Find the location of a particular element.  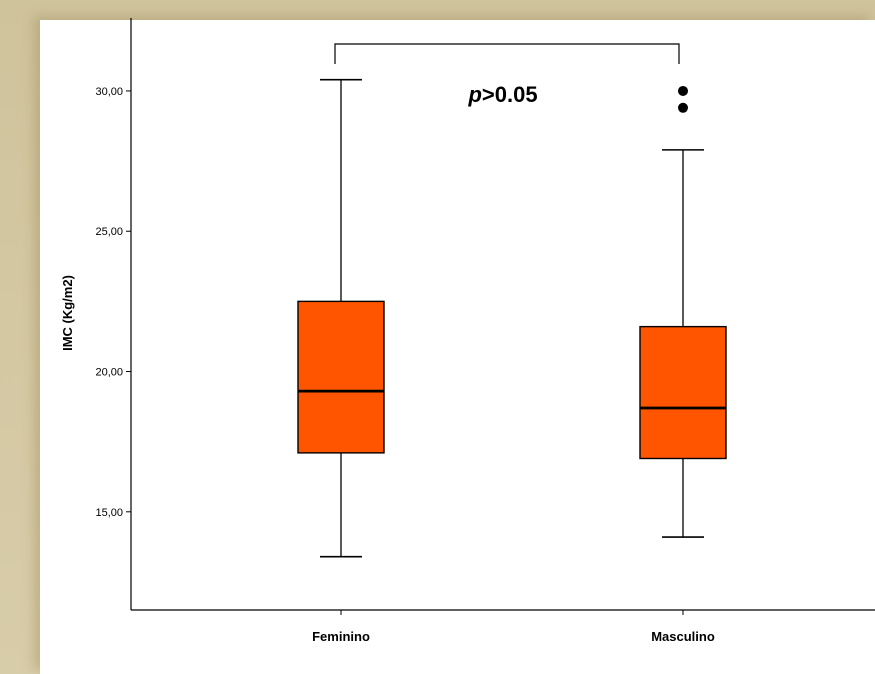

x-category-label: Feminino is located at coordinates (341, 636).